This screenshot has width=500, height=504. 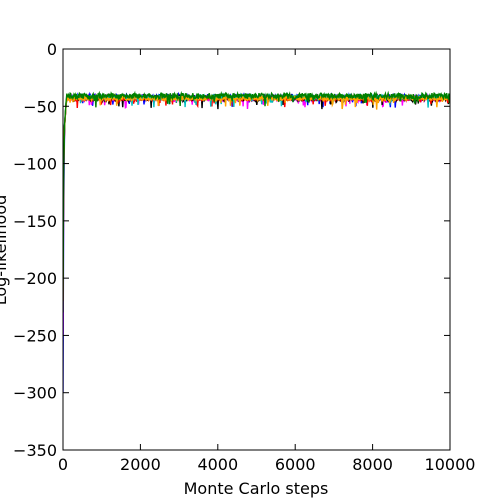 I want to click on y-tick-label: −200, so click(x=35, y=278).